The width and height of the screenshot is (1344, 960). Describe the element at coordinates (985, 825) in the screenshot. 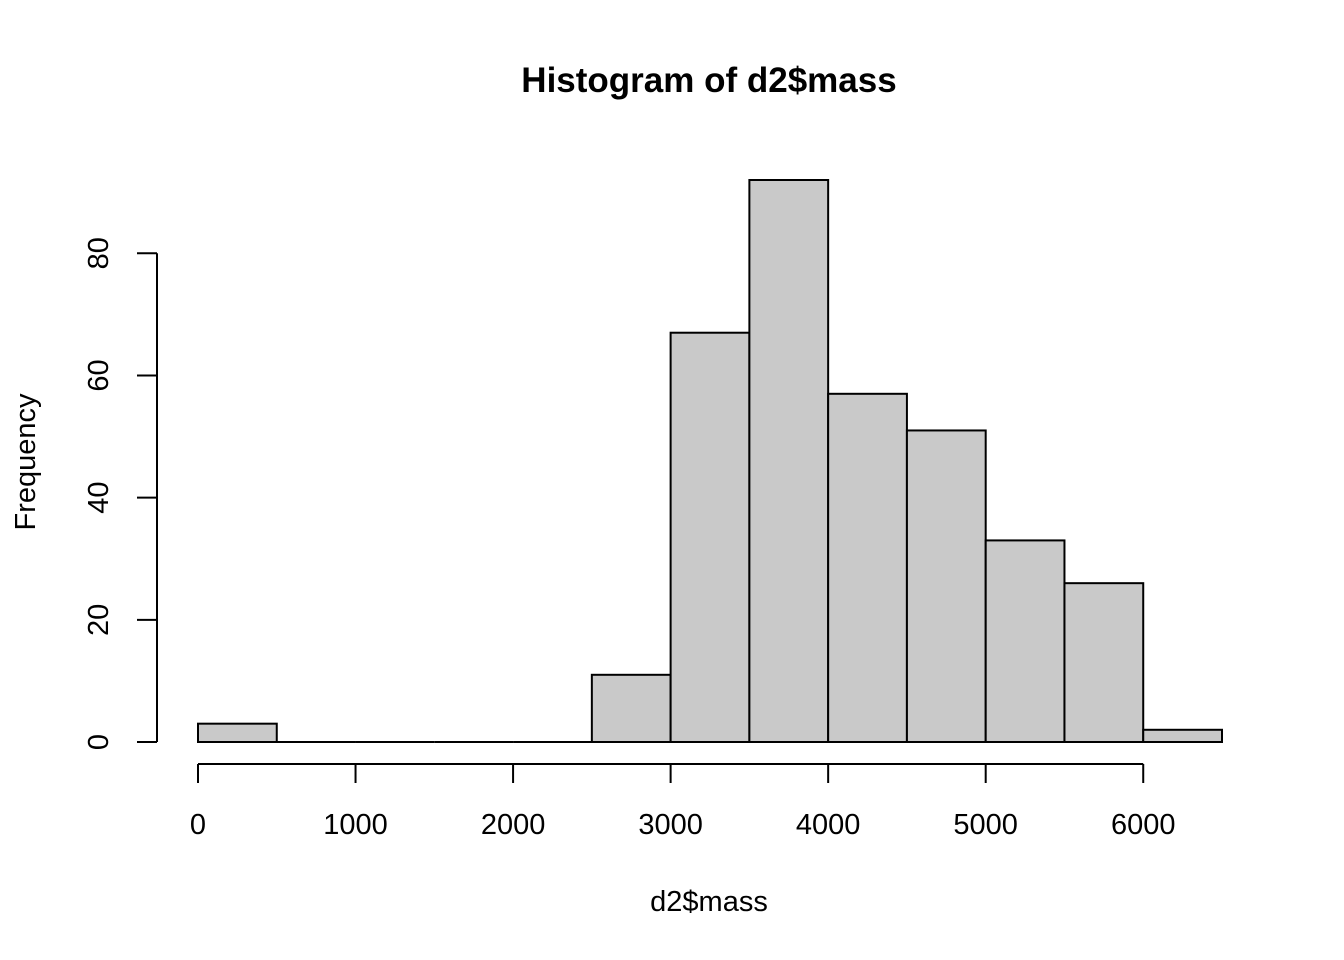

I see `x-tick-label: 5000` at that location.